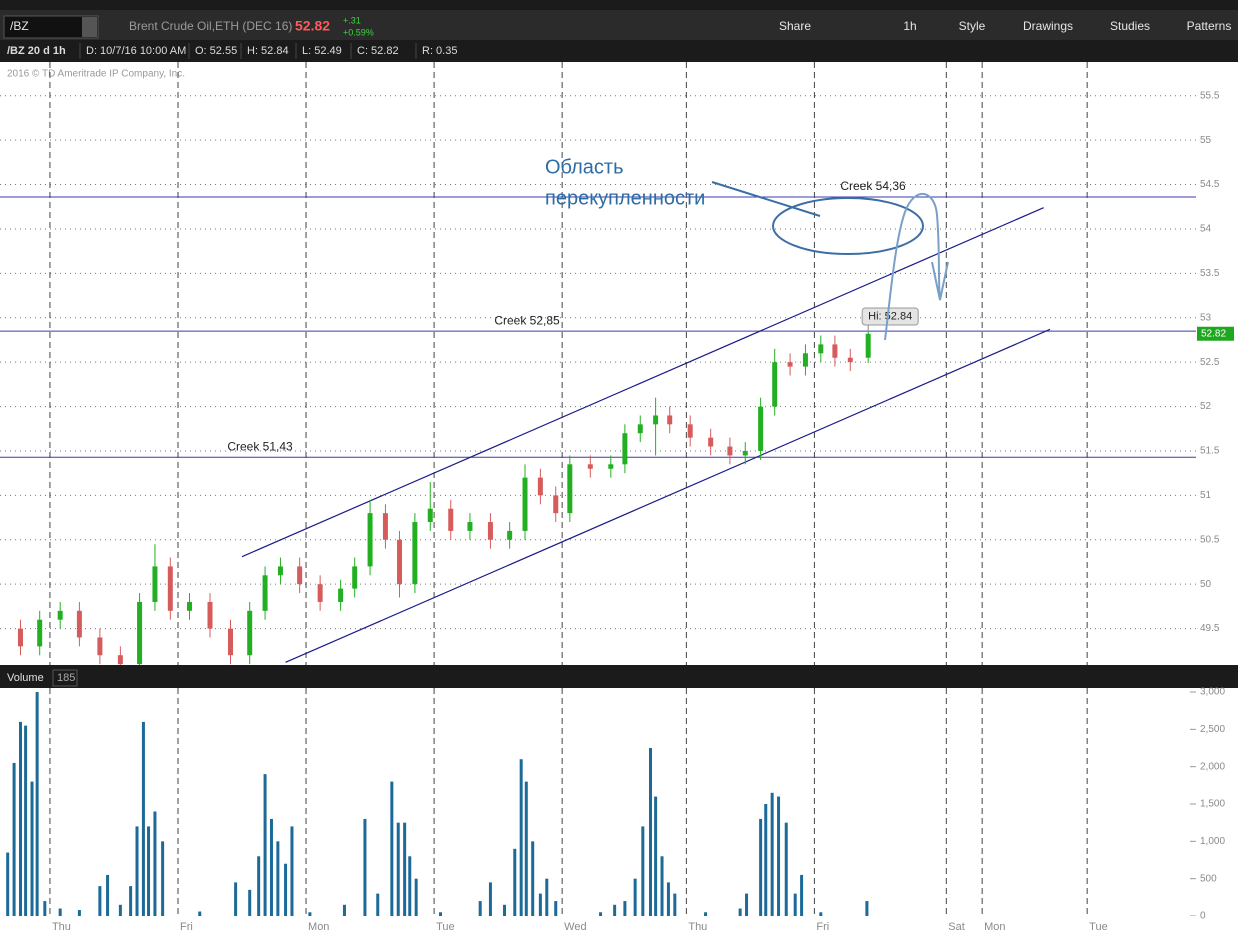 This screenshot has height=942, width=1238. What do you see at coordinates (352, 20) in the screenshot?
I see `change: +.31` at bounding box center [352, 20].